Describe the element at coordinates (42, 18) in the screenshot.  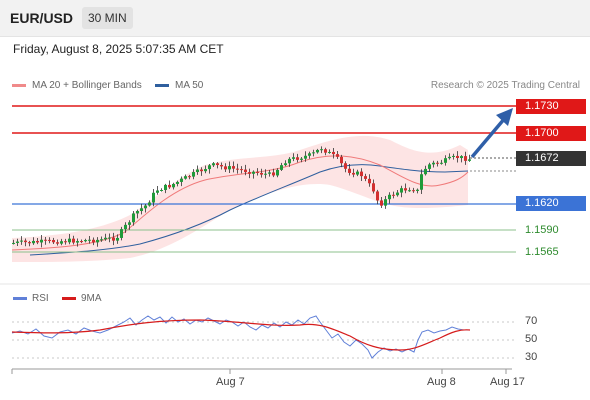
I see `symbol-label: EUR/USD` at that location.